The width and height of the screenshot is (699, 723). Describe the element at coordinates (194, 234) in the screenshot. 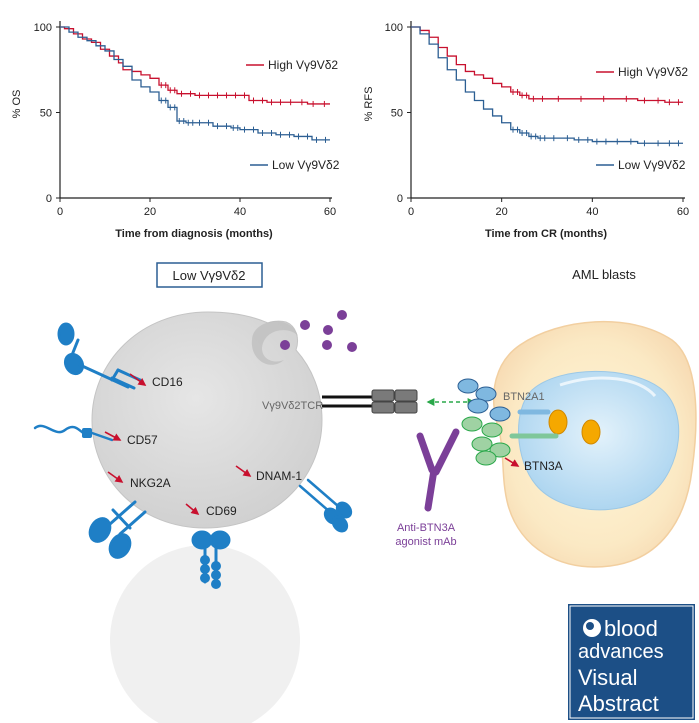

I see `os-x-axis-label: Time from diagnosis (months)` at that location.